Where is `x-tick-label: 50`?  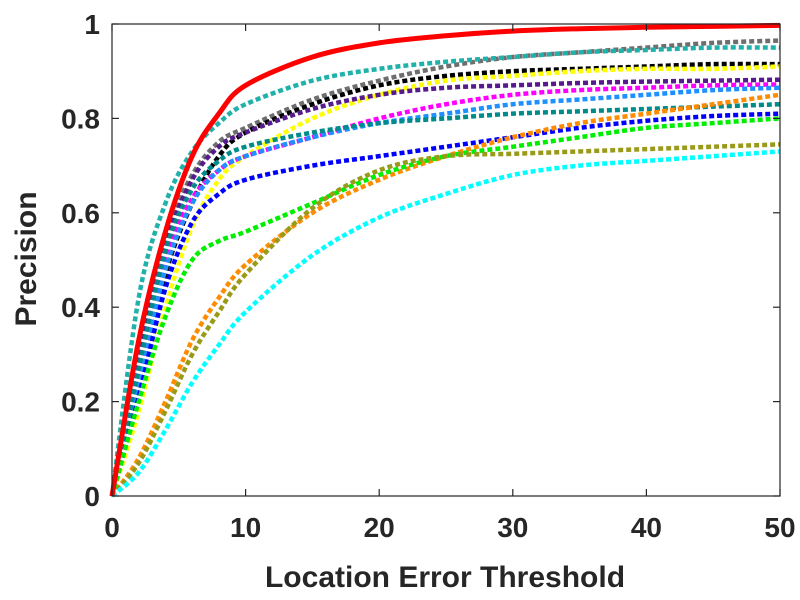 x-tick-label: 50 is located at coordinates (779, 527).